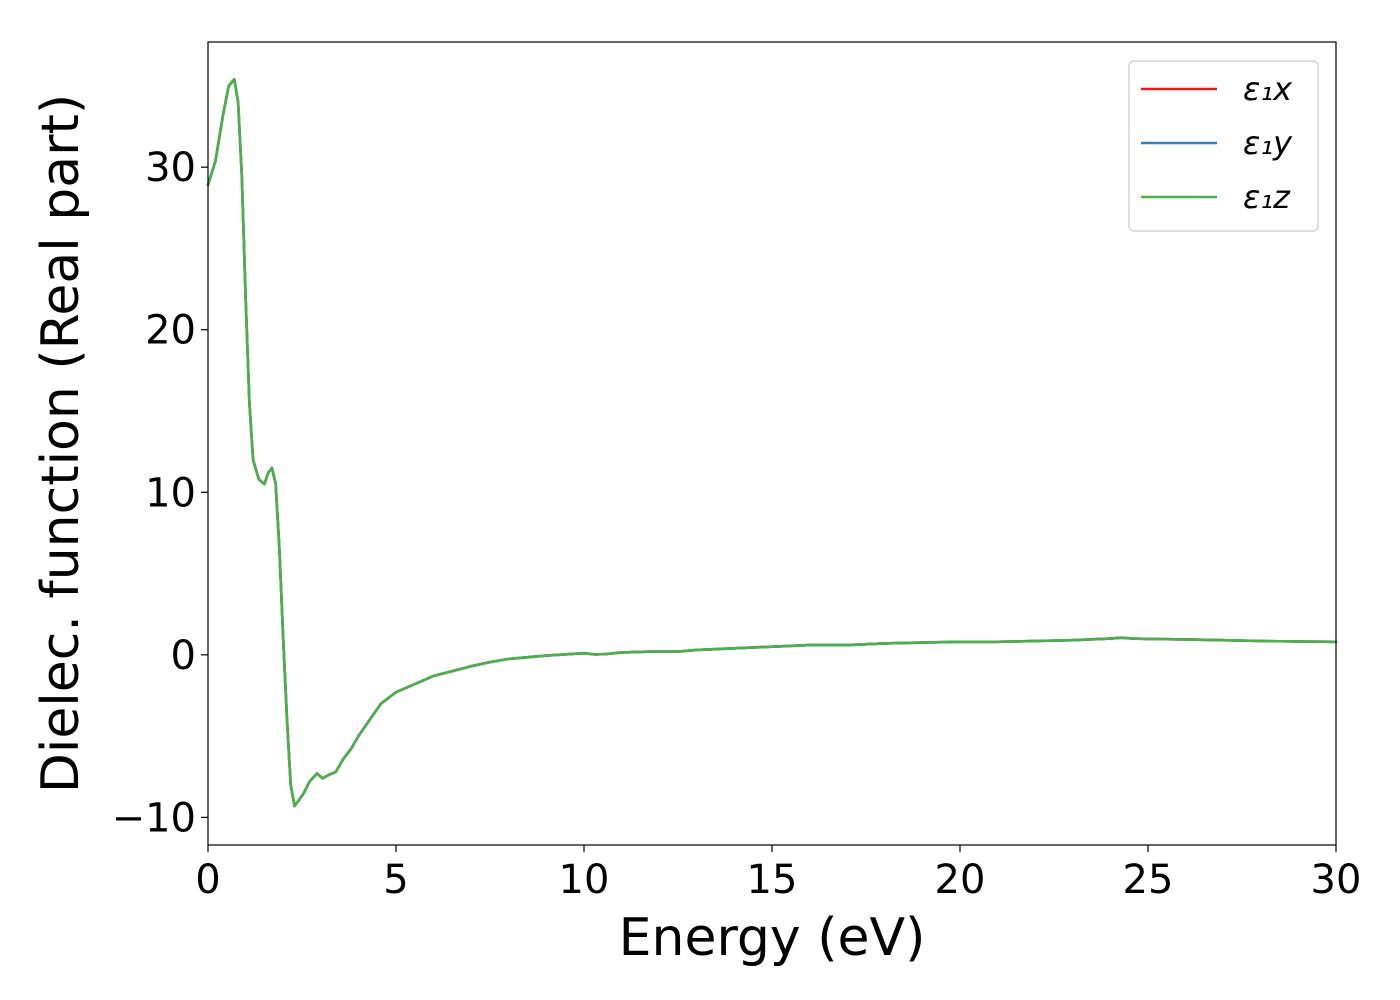 The height and width of the screenshot is (1000, 1400). What do you see at coordinates (170, 493) in the screenshot?
I see `y-tick-label: 10` at bounding box center [170, 493].